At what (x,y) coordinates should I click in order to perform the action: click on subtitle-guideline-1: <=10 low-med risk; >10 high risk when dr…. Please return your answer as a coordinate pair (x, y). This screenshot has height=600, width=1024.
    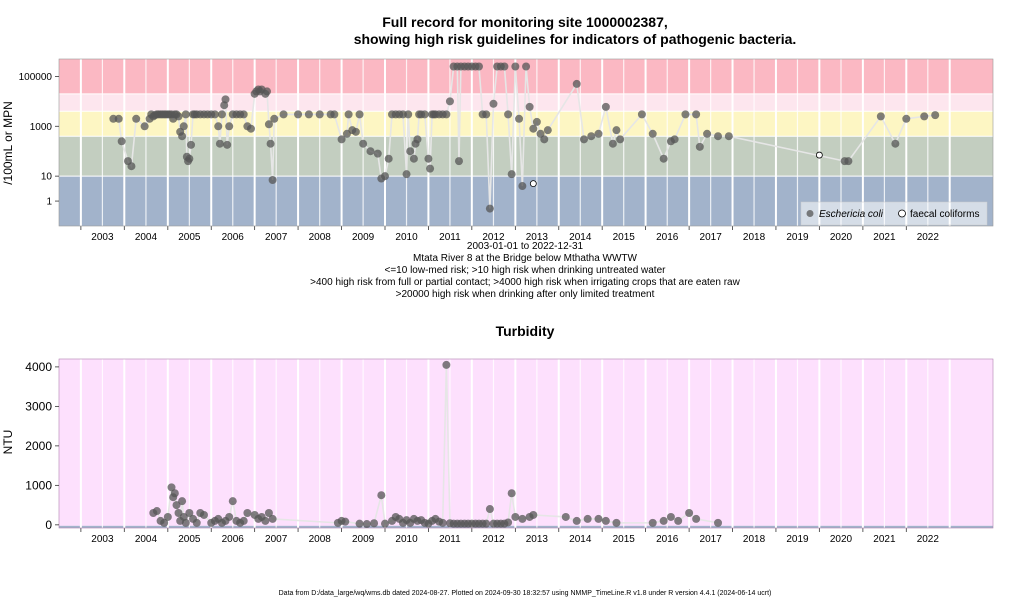
    Looking at the image, I should click on (526, 270).